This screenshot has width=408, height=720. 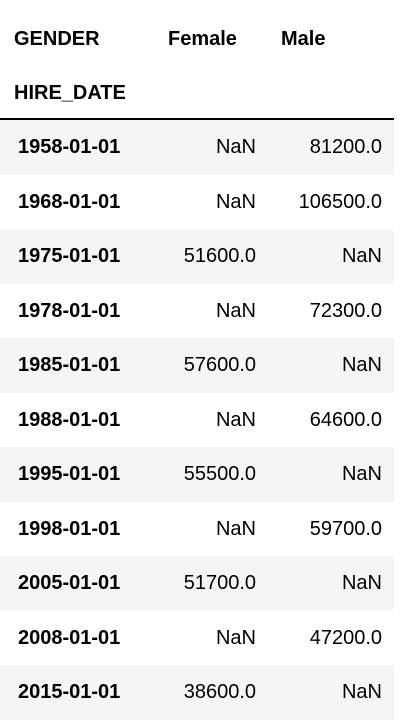 What do you see at coordinates (345, 310) in the screenshot?
I see `male-value-cell: 72300.0` at bounding box center [345, 310].